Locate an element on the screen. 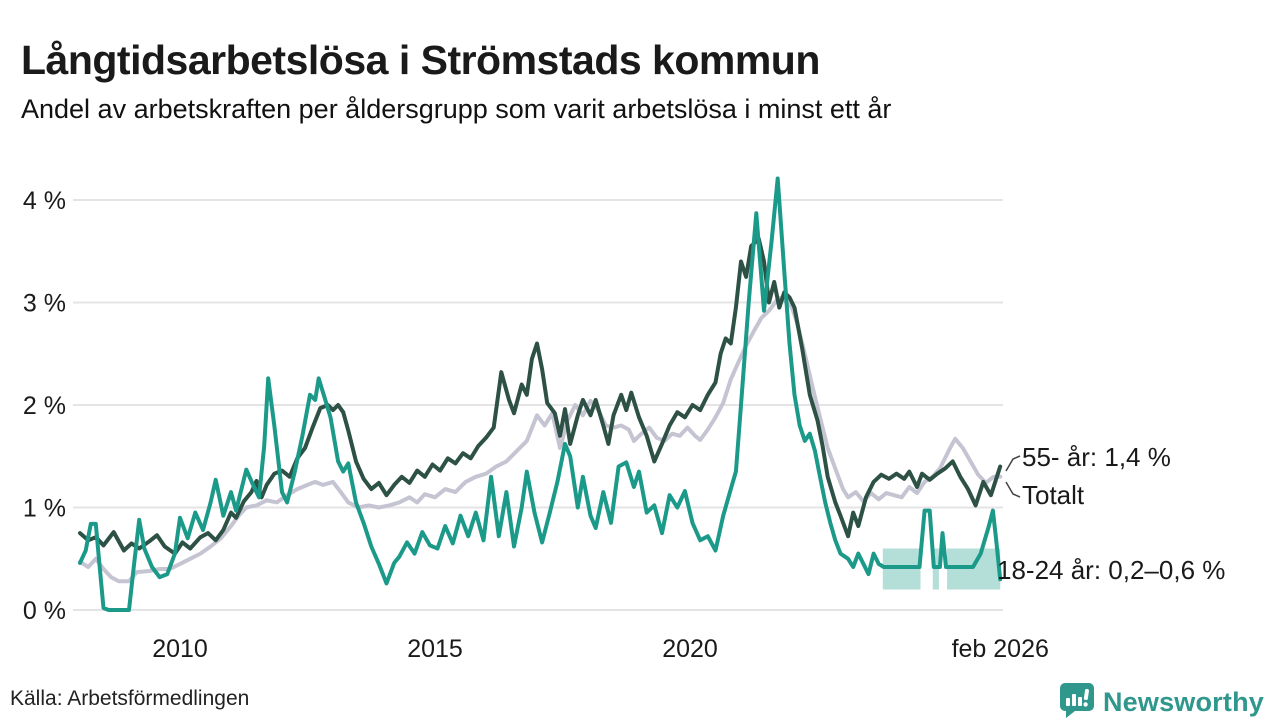 The width and height of the screenshot is (1280, 724). y-tick-label-0: 0 % is located at coordinates (44, 611).